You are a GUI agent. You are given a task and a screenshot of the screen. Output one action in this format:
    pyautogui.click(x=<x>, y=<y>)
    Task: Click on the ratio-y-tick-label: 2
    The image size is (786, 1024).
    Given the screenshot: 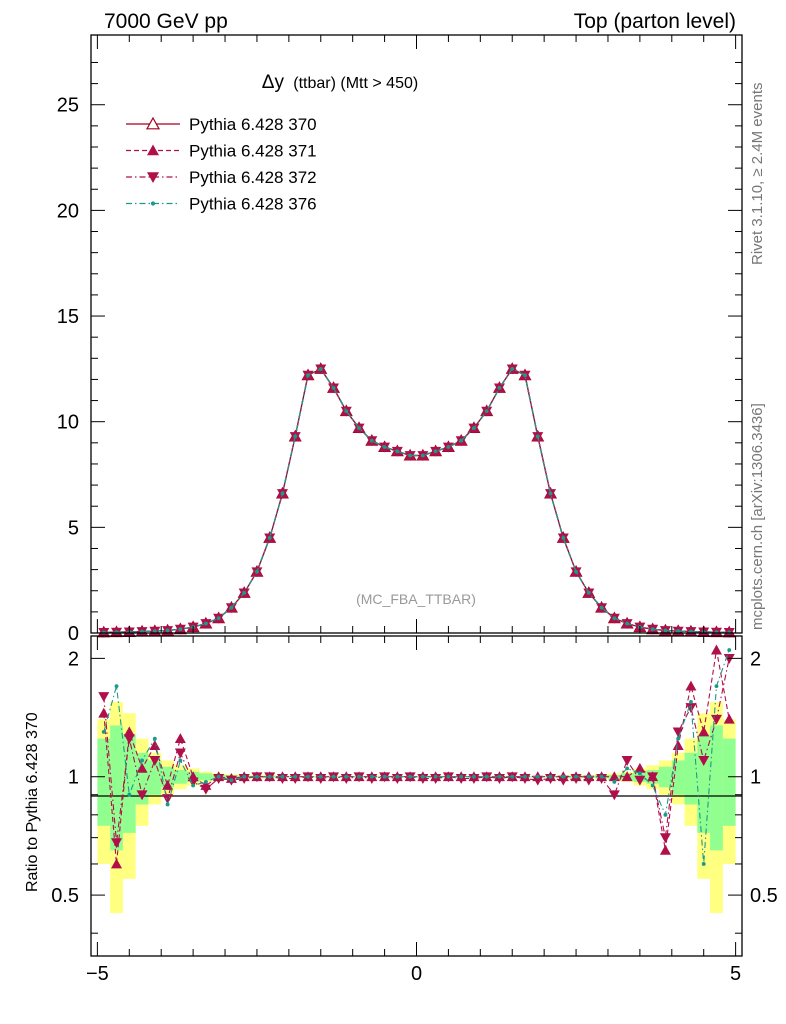 What is the action you would take?
    pyautogui.click(x=73, y=659)
    